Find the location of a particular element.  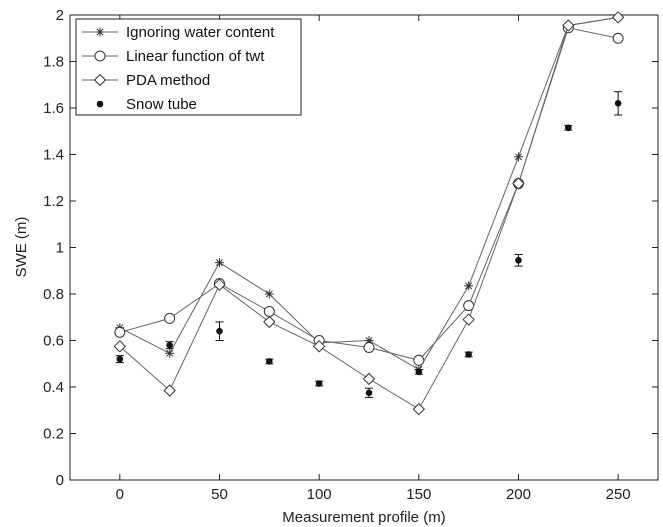

legend-entry: Linear function of twt is located at coordinates (173, 56).